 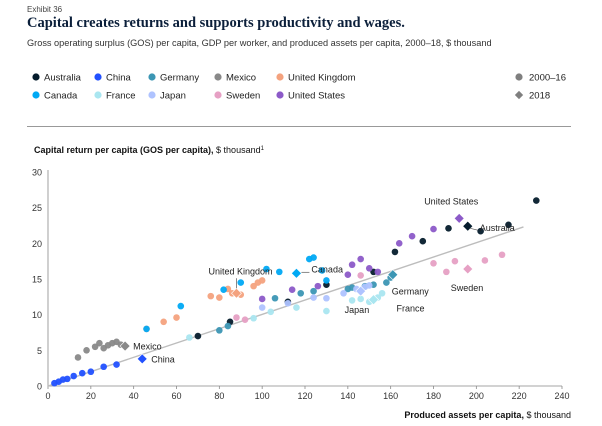 I want to click on x-tick-label: 80, so click(x=219, y=396).